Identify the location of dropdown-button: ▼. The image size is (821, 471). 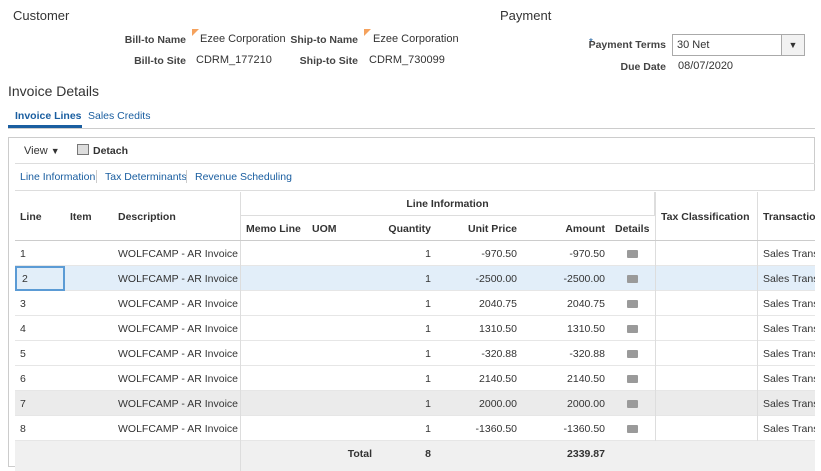
(792, 45).